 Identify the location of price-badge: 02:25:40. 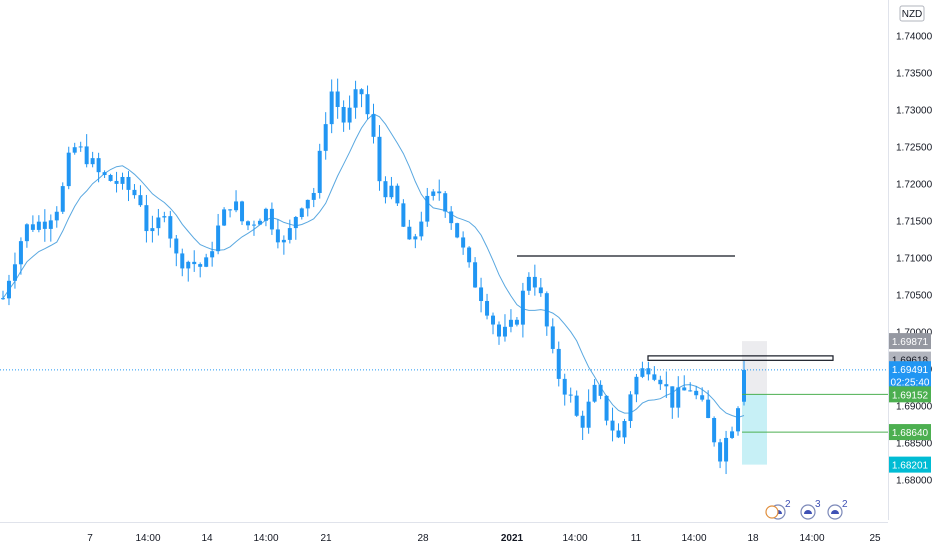
(910, 381).